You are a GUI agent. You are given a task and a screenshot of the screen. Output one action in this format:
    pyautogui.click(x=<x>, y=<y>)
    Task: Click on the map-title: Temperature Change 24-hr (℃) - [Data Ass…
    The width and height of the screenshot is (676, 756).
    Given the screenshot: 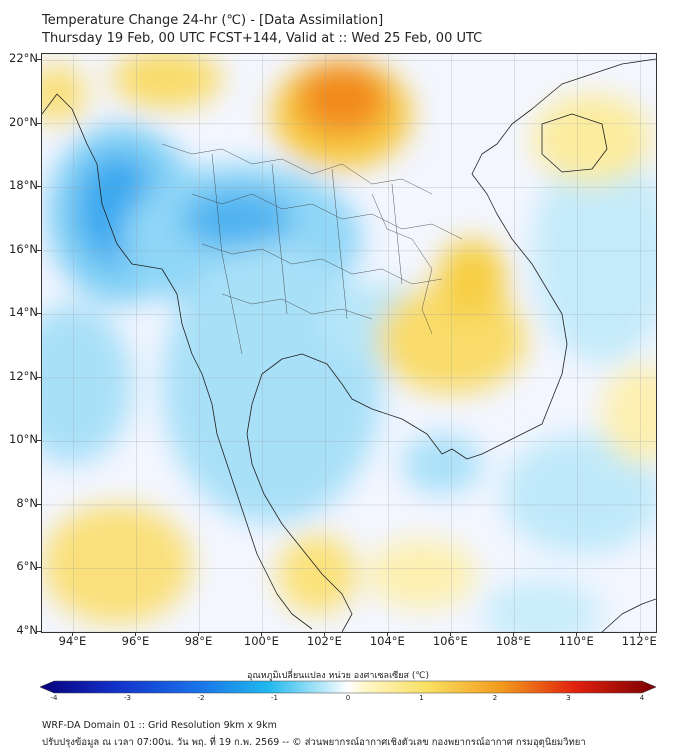 What is the action you would take?
    pyautogui.click(x=213, y=20)
    